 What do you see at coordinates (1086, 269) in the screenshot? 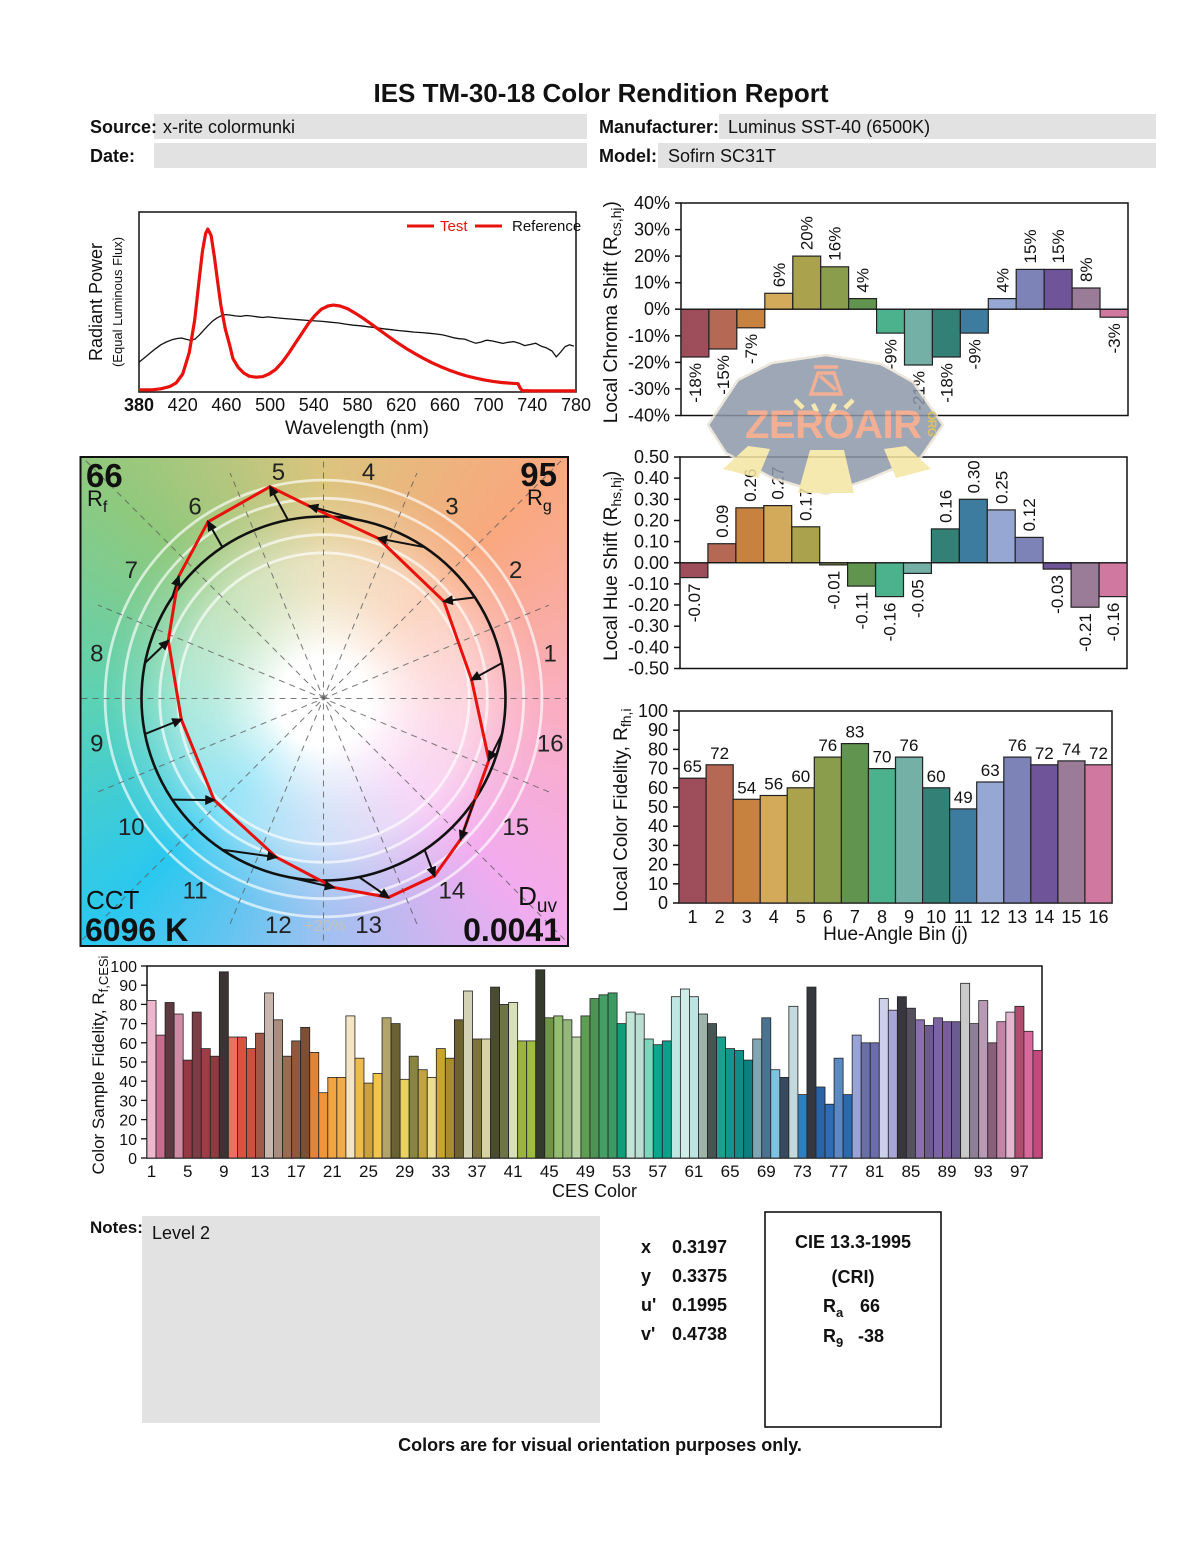
I see `svg-text: 8%` at bounding box center [1086, 269].